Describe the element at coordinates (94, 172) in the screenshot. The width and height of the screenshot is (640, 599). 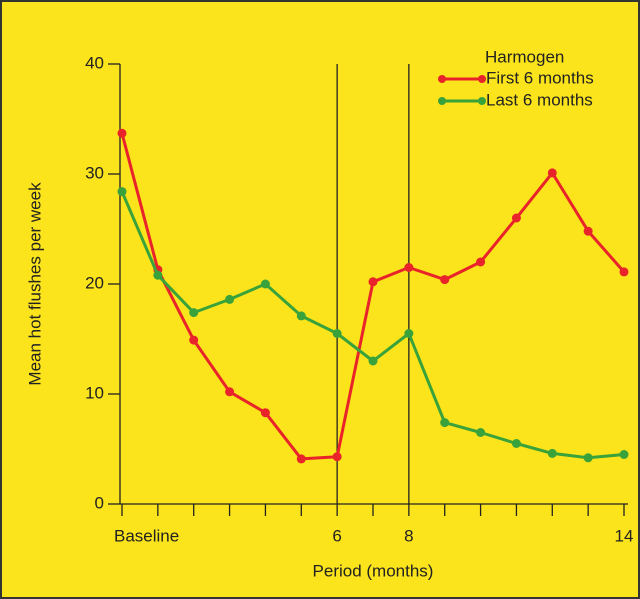
I see `y-tick-label: 30` at that location.